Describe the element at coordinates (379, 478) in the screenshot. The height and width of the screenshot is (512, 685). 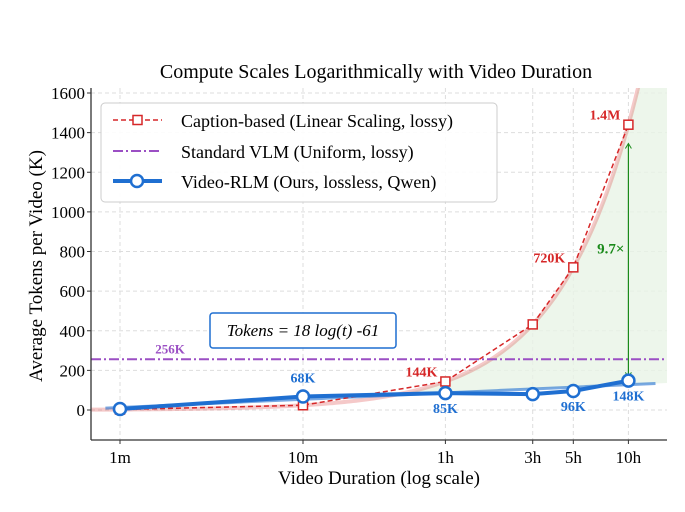
I see `x-axis-label: Video Duration (log scale)` at that location.